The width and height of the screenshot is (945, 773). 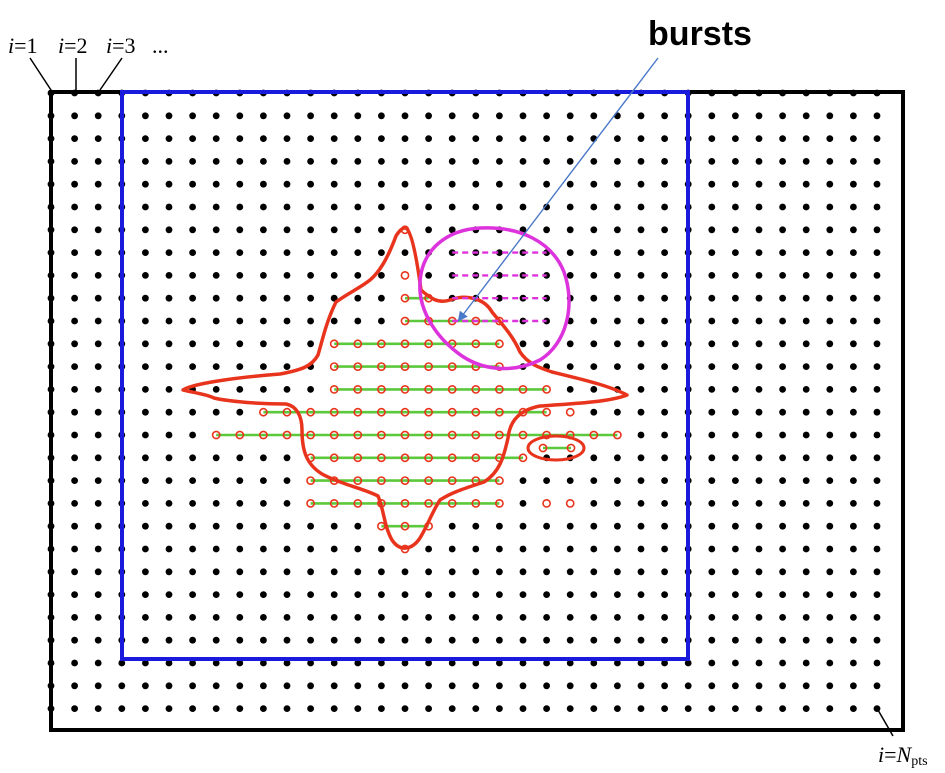 I want to click on label-i-2: i=2, so click(x=73, y=45).